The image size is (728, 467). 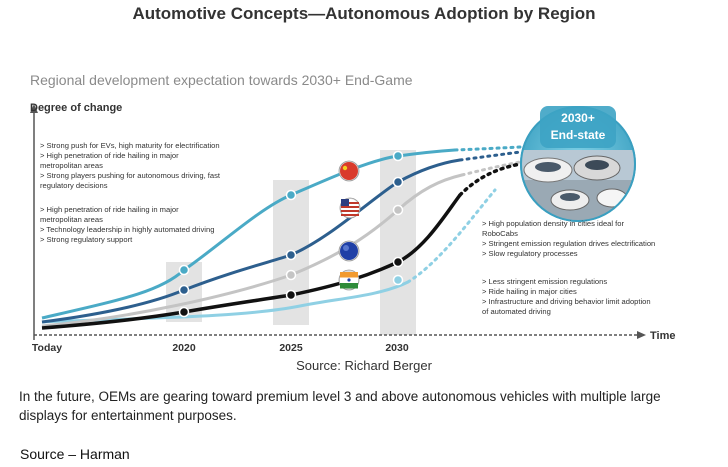 I want to click on usa-flag-icon, so click(x=350, y=208).